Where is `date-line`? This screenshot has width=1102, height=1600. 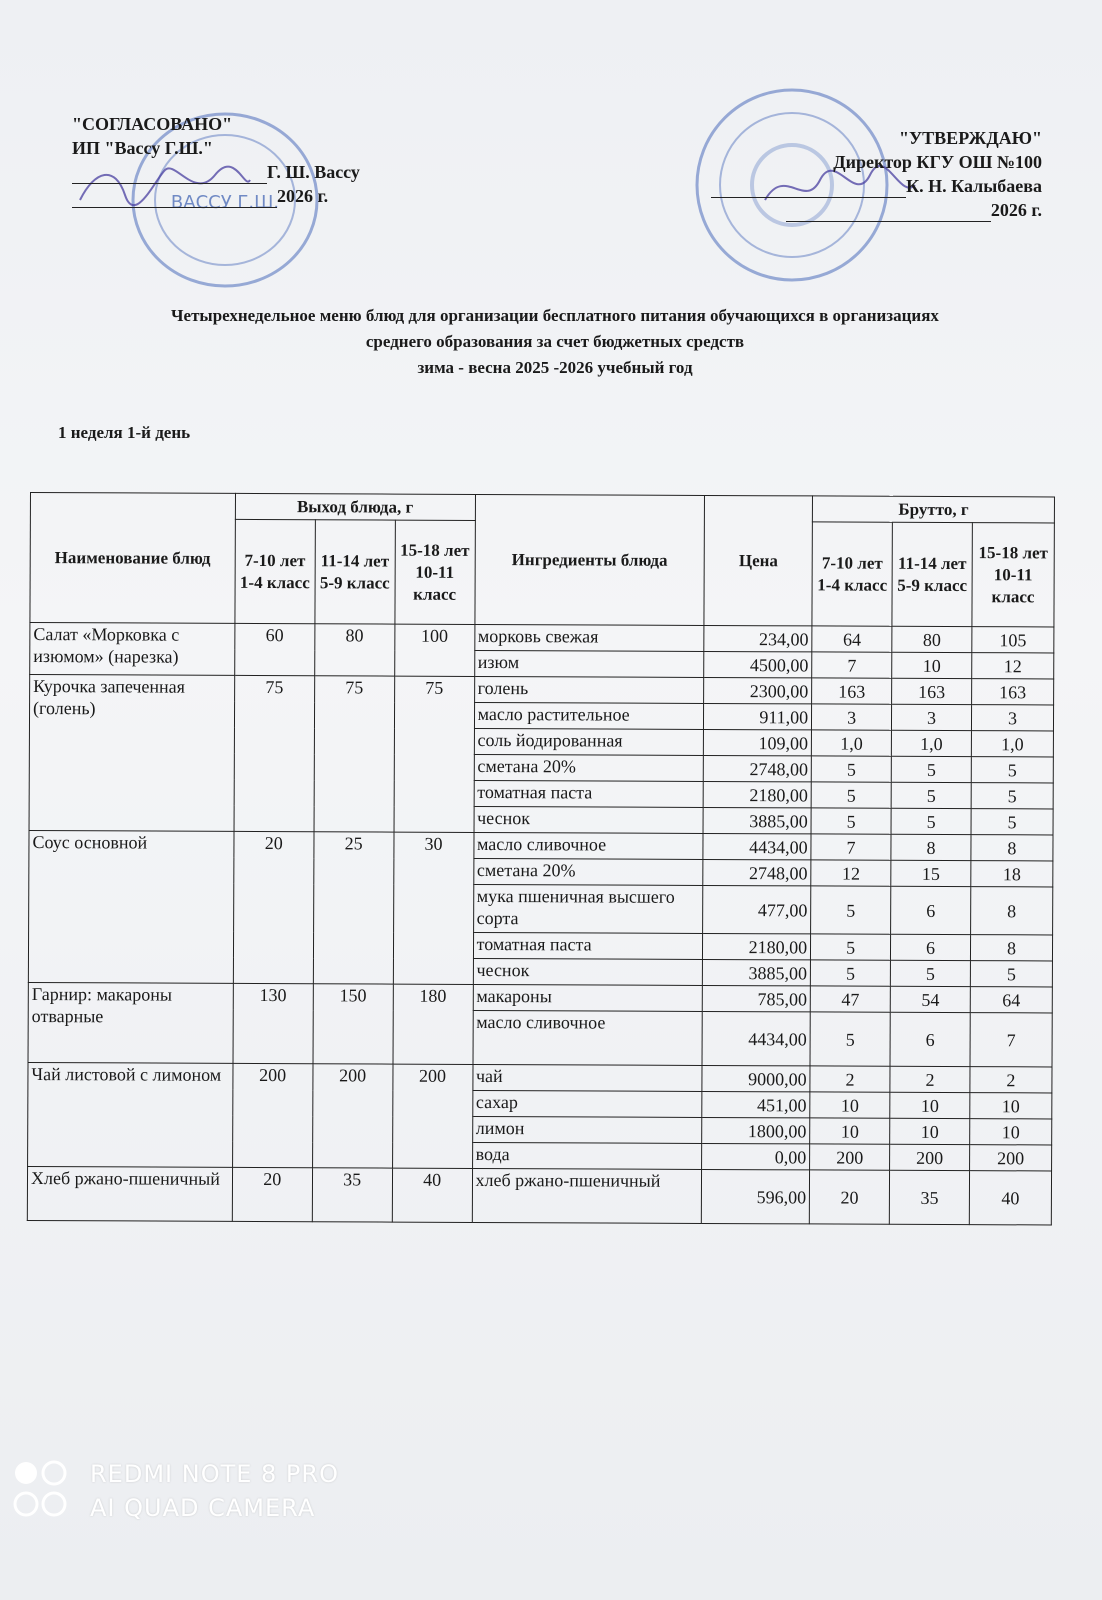
date-line is located at coordinates (174, 207).